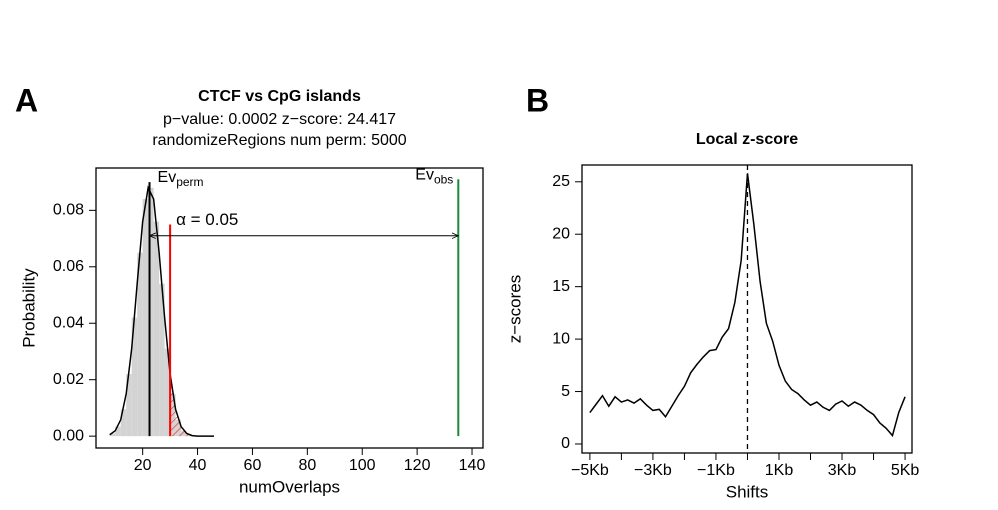 The width and height of the screenshot is (998, 510). What do you see at coordinates (28, 308) in the screenshot?
I see `y-axis-label: Probability` at bounding box center [28, 308].